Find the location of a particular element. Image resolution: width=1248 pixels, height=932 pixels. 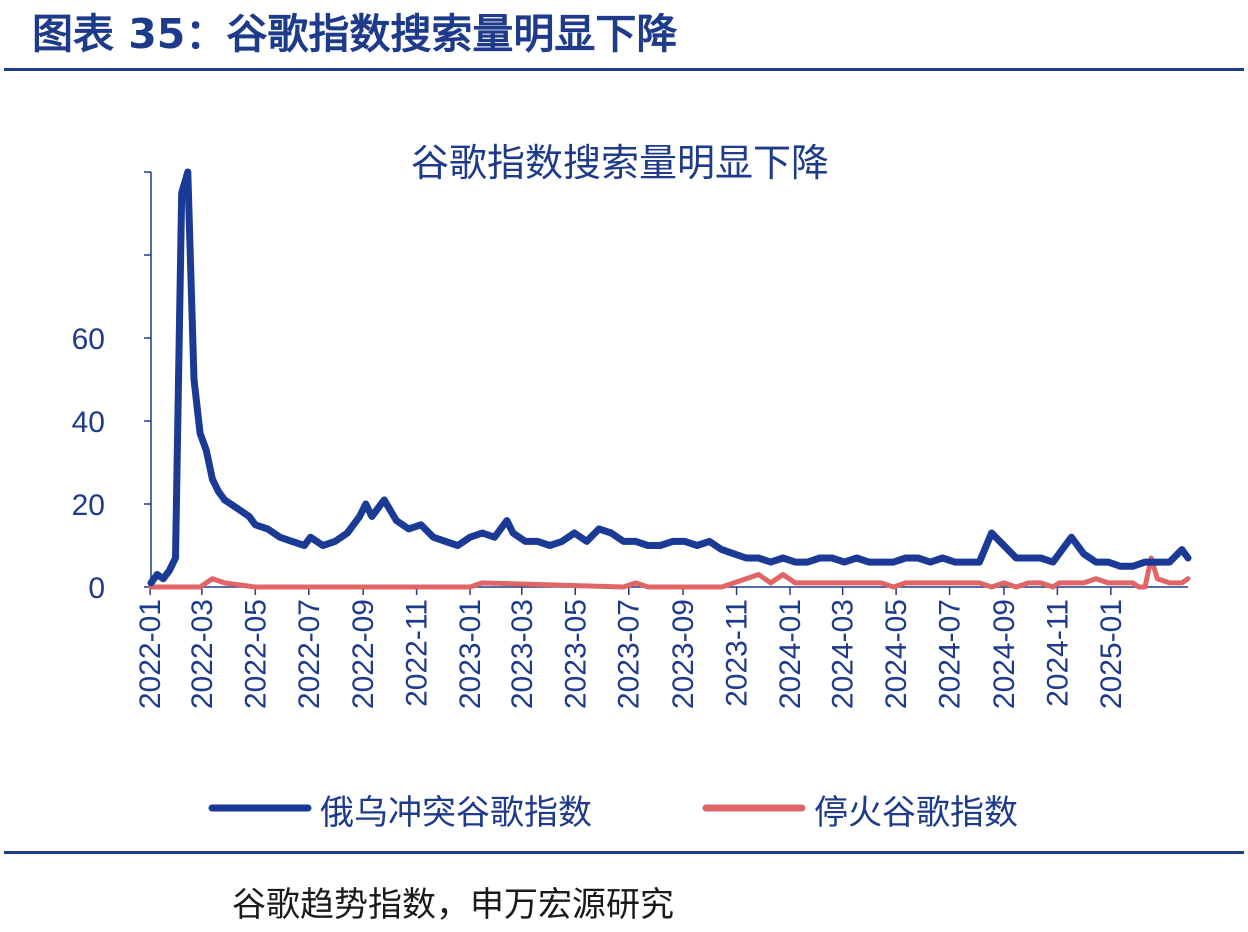

y-tick-label: 20 is located at coordinates (88, 505).